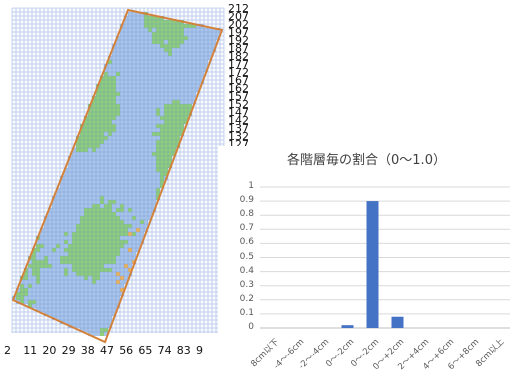 The image size is (515, 387). Describe the element at coordinates (238, 88) in the screenshot. I see `heatmap-row-tick-label: 162` at that location.